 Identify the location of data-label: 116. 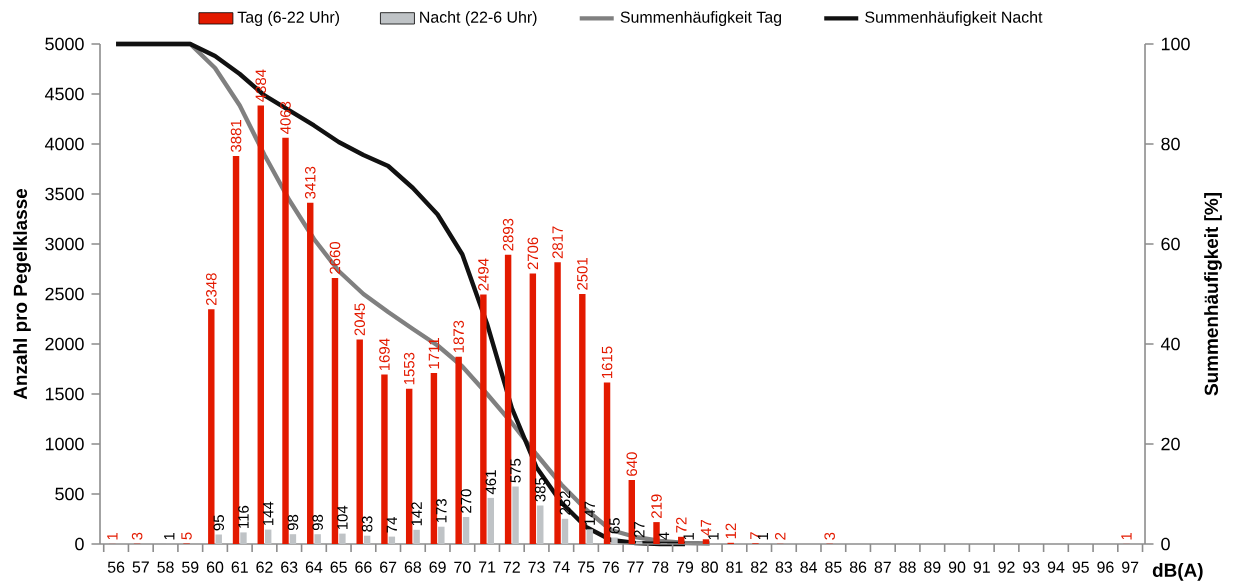
(243, 516).